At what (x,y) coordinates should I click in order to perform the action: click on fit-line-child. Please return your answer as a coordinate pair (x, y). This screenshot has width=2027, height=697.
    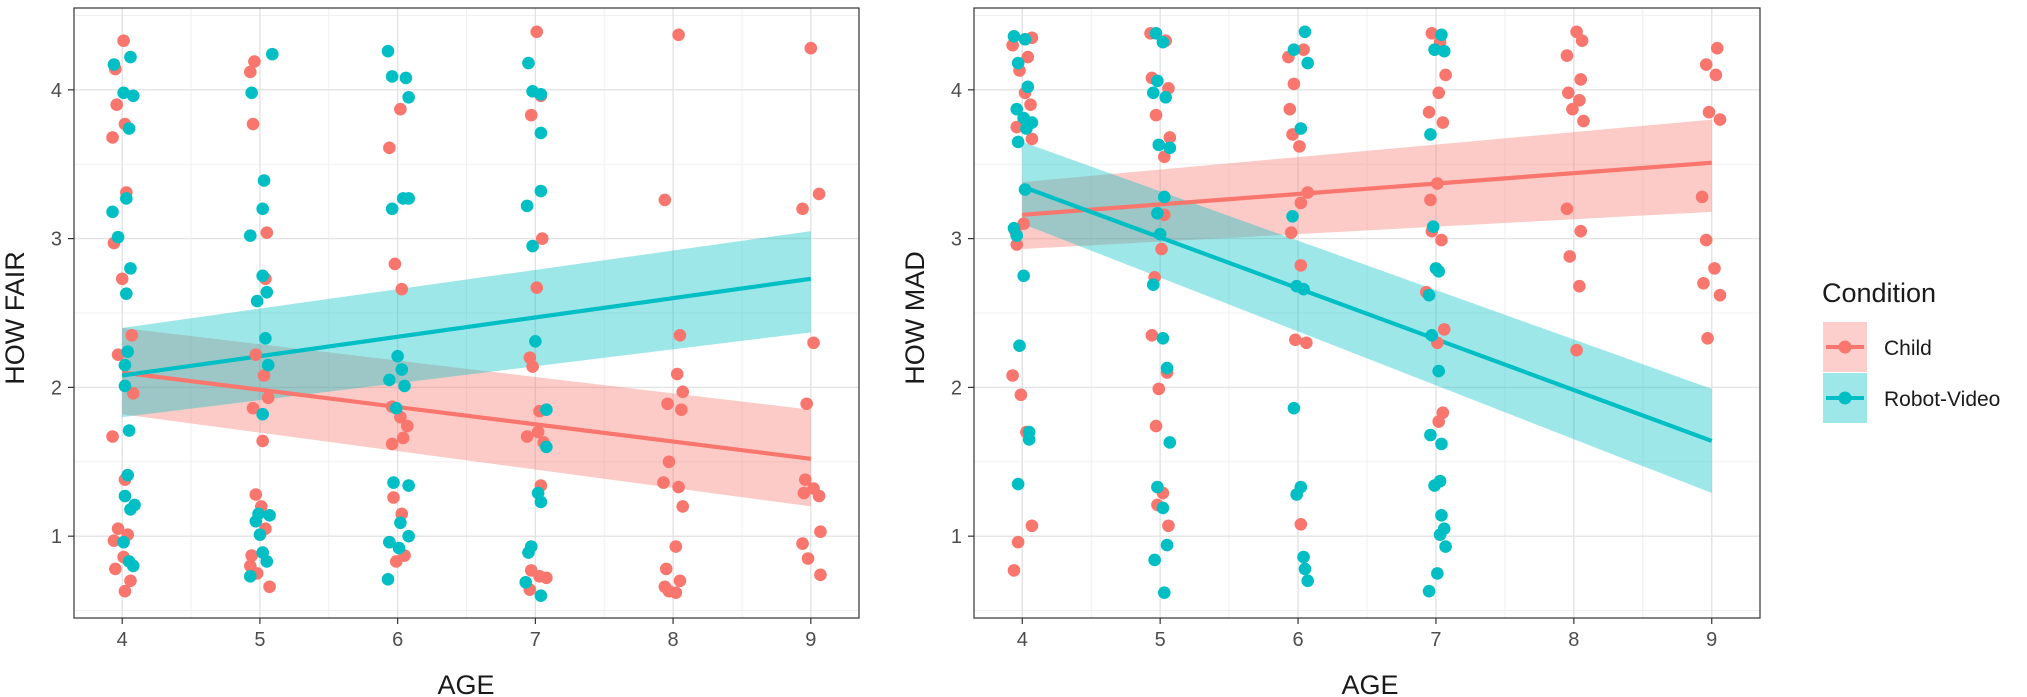
    Looking at the image, I should click on (1367, 188).